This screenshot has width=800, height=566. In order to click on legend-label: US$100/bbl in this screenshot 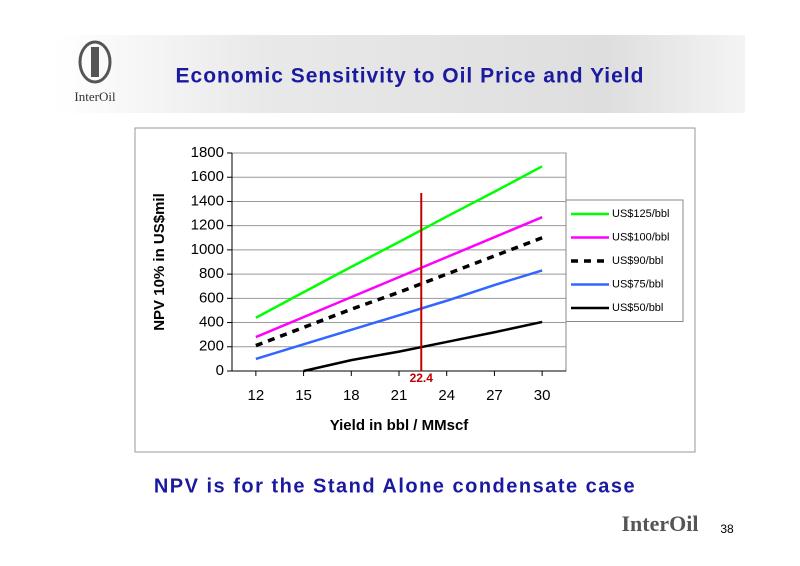, I will do `click(641, 237)`.